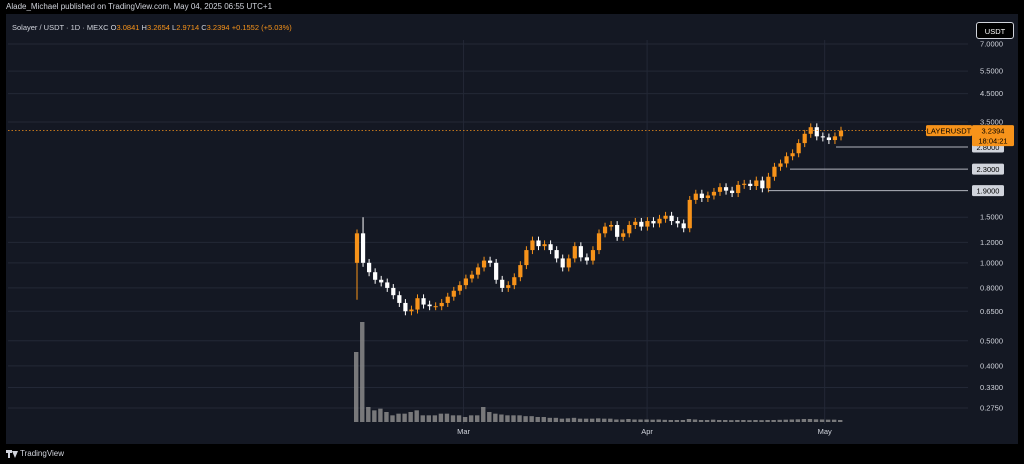 This screenshot has width=1024, height=464. What do you see at coordinates (991, 93) in the screenshot?
I see `y-tick-label: 4.5000` at bounding box center [991, 93].